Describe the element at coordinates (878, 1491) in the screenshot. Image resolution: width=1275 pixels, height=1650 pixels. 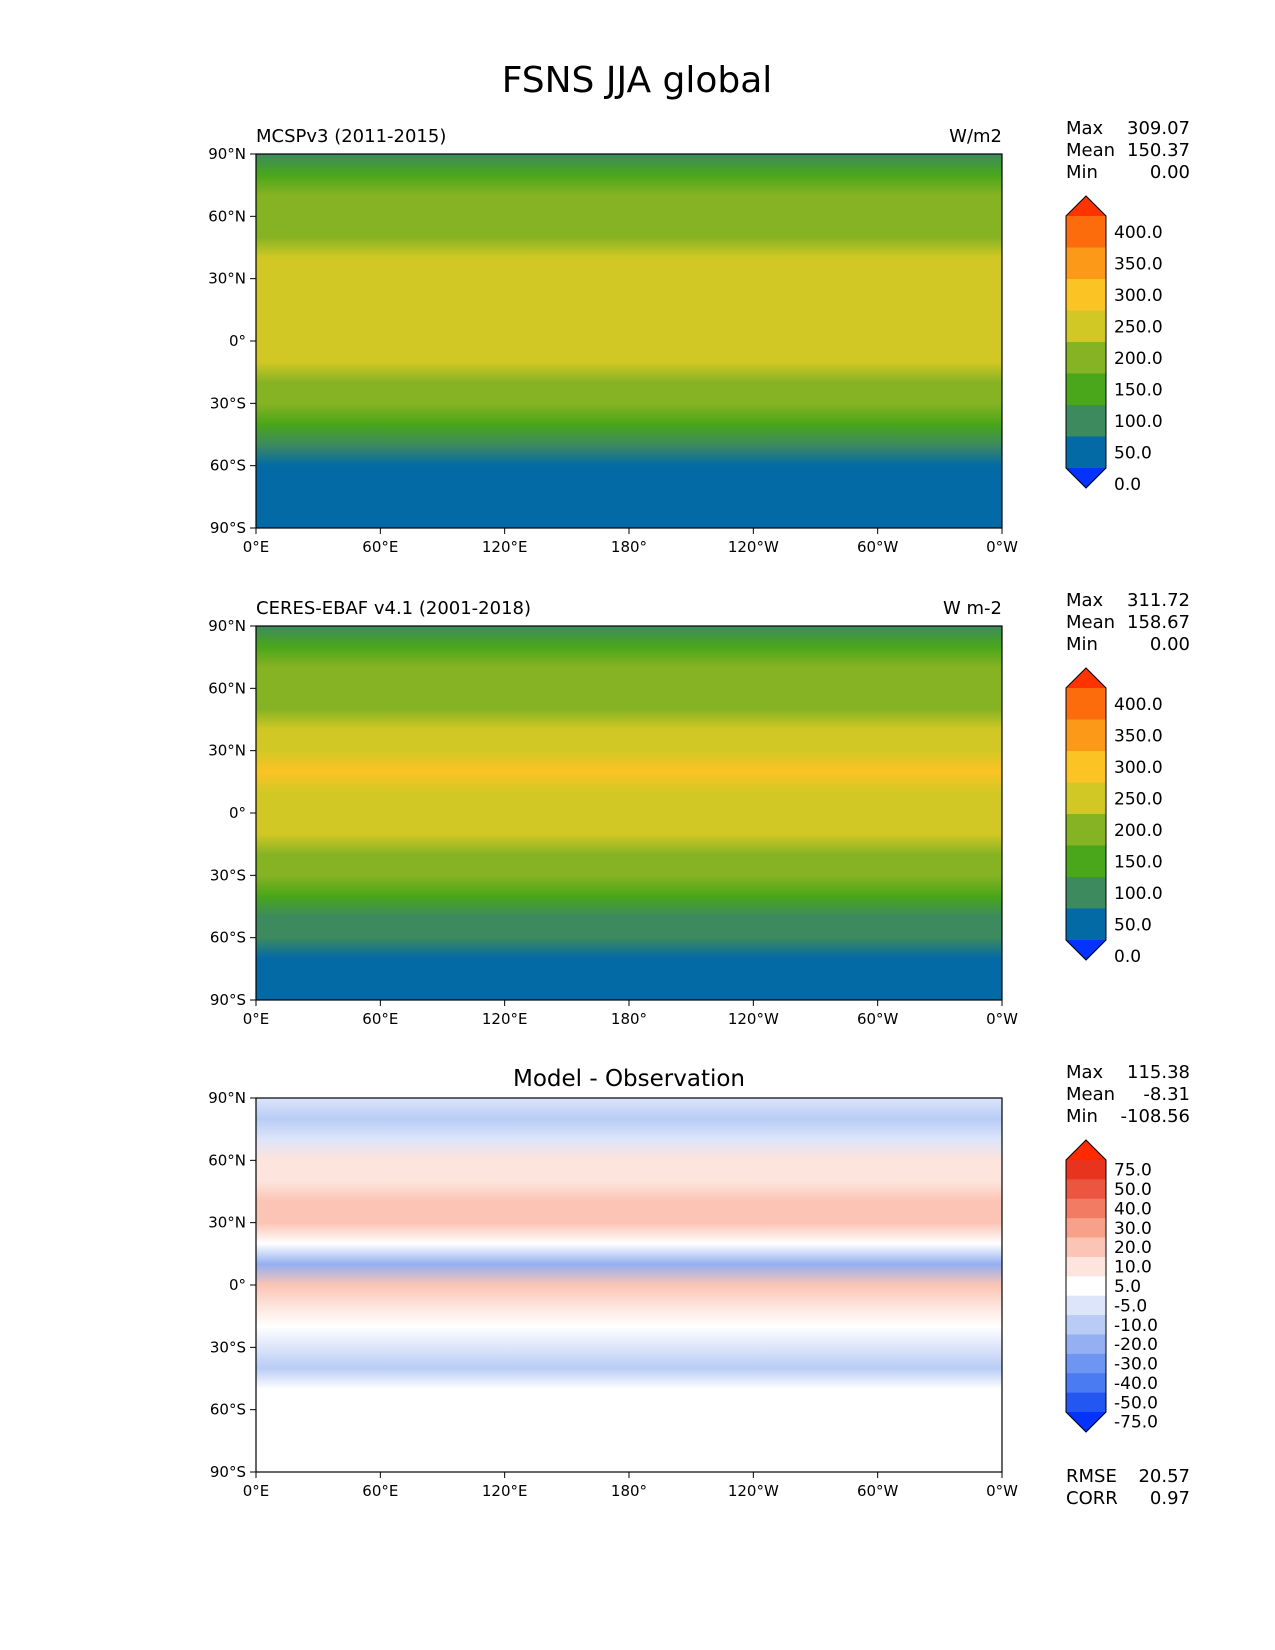
I see `x-tick-label: 60°W` at that location.